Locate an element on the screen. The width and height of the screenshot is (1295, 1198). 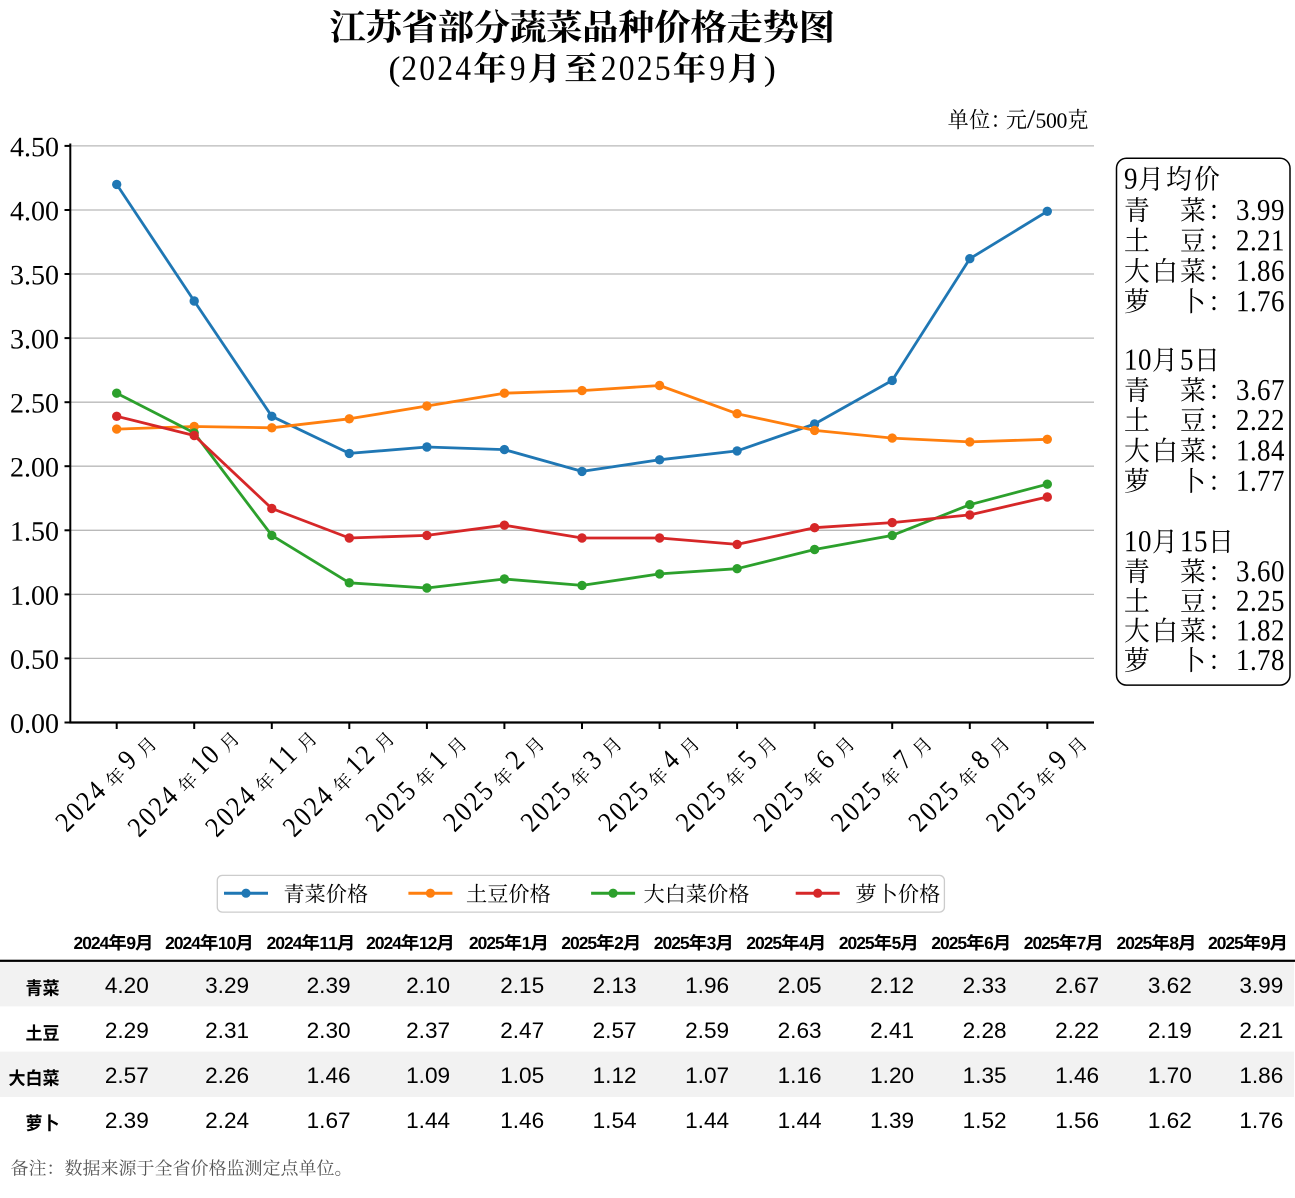
svg-text: 1.07 is located at coordinates (707, 1075).